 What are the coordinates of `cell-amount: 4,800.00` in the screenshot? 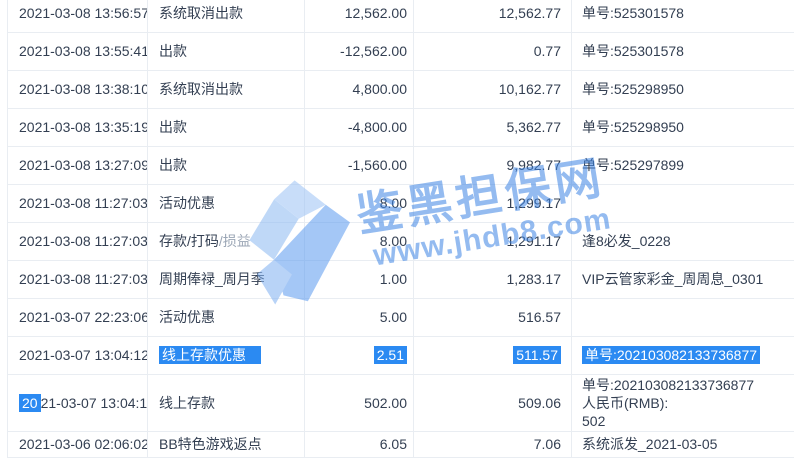 It's located at (359, 89).